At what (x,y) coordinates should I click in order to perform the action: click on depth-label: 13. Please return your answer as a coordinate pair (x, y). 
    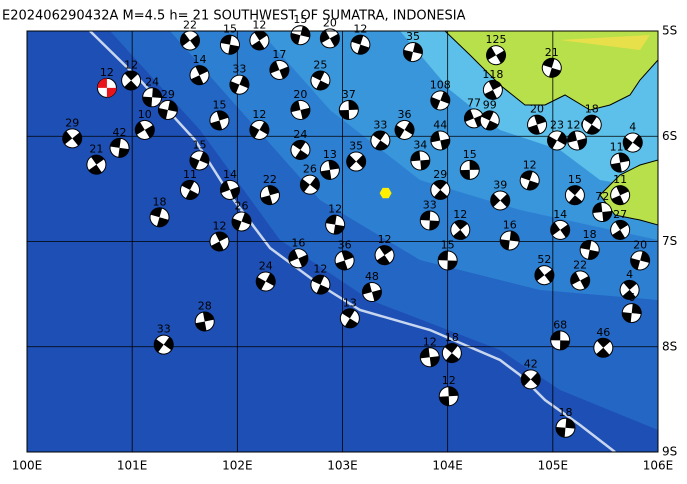
    Looking at the image, I should click on (330, 154).